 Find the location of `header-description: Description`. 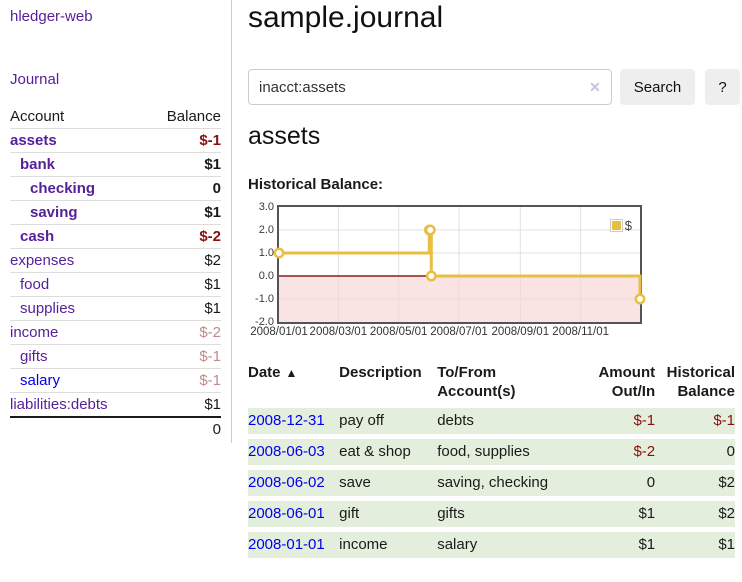

header-description: Description is located at coordinates (380, 372).